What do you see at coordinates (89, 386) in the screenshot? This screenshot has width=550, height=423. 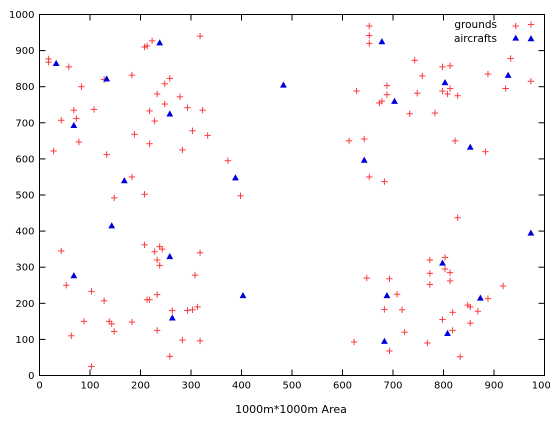 I see `x-tick-label: 100` at bounding box center [89, 386].